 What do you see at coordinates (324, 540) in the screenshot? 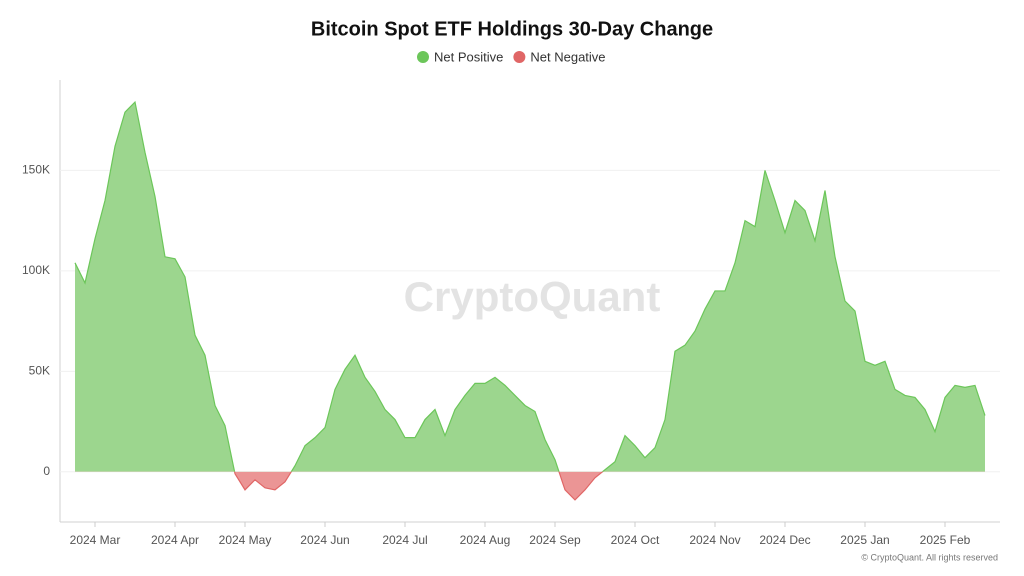
I see `x-tick-label: 2024 Jun` at bounding box center [324, 540].